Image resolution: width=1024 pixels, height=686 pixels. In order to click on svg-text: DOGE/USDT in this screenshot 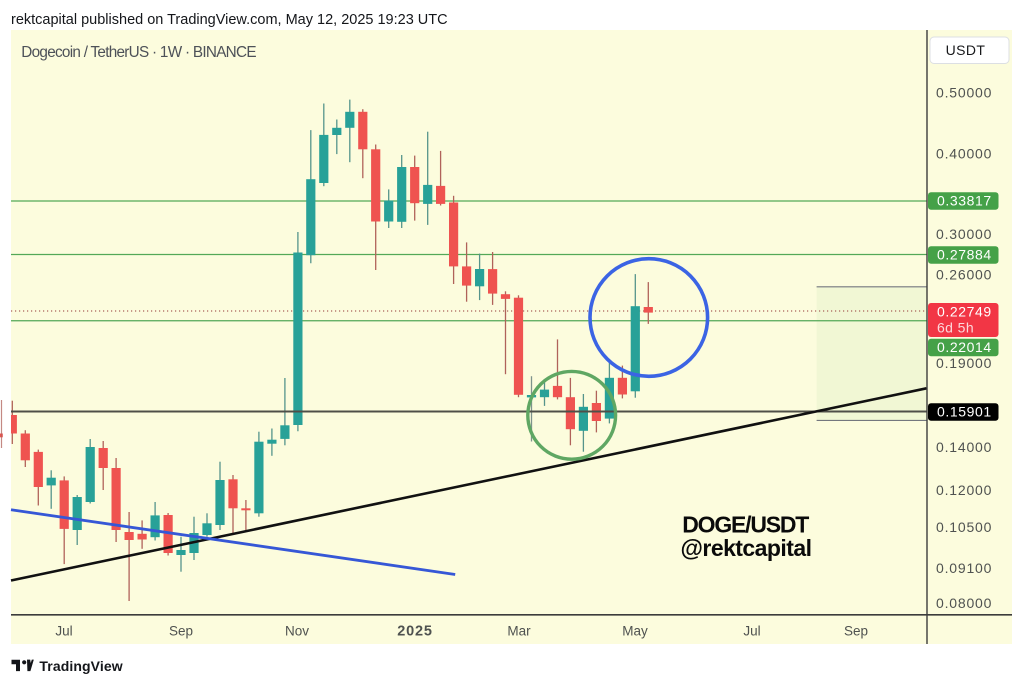, I will do `click(745, 524)`.